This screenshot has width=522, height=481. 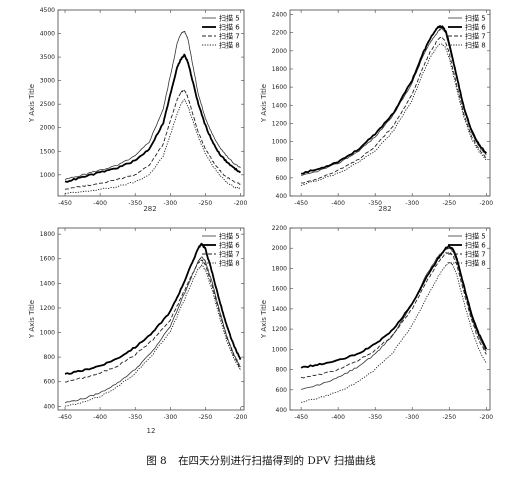 What do you see at coordinates (47, 10) in the screenshot?
I see `y-tick-label: 4500` at bounding box center [47, 10].